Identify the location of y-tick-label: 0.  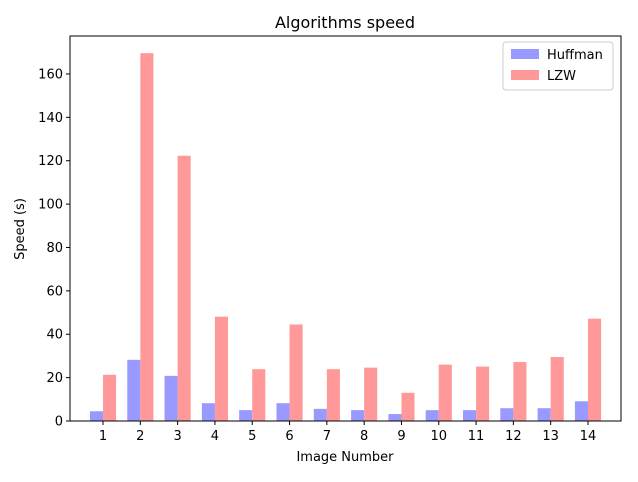
(59, 422).